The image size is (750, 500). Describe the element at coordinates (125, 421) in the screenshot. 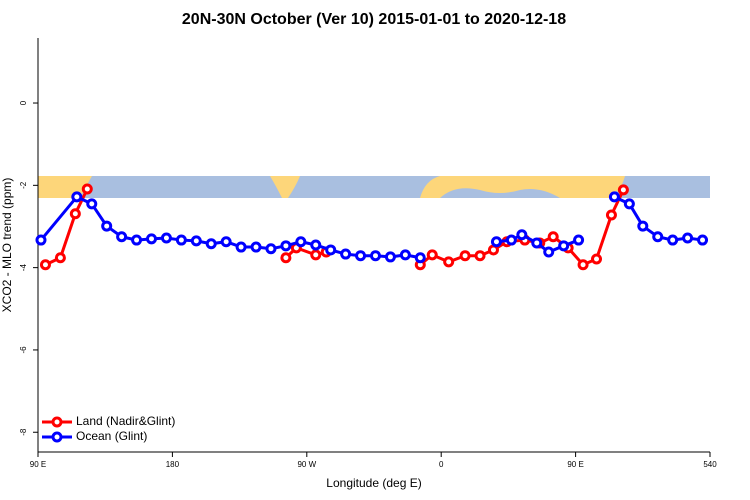

I see `legend-label: Land (Nadir&Glint)` at that location.